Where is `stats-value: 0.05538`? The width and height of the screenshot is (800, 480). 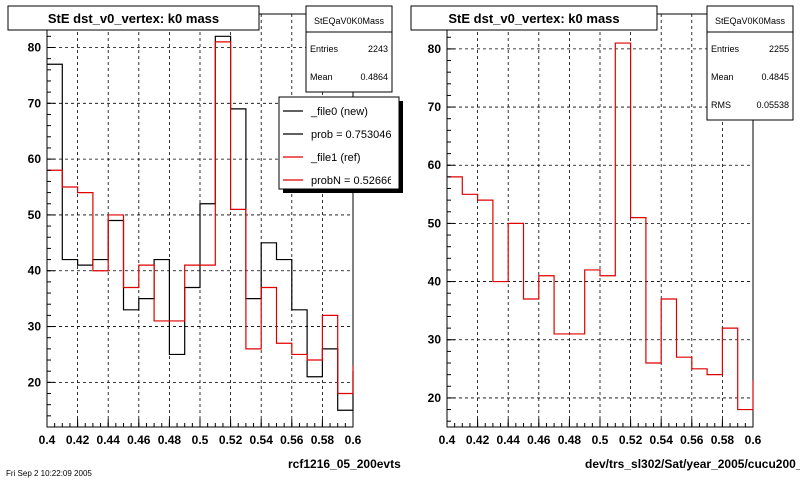 stats-value: 0.05538 is located at coordinates (772, 105).